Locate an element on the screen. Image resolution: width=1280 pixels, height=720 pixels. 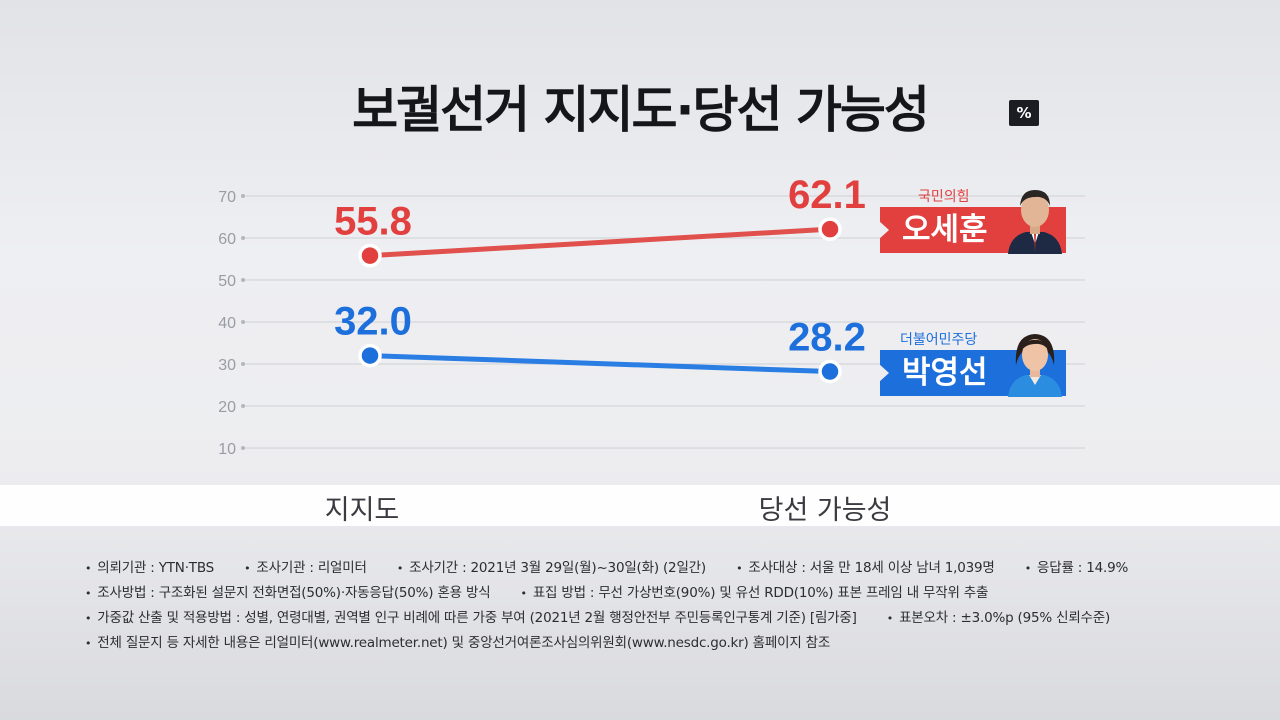
category-band is located at coordinates (640, 505).